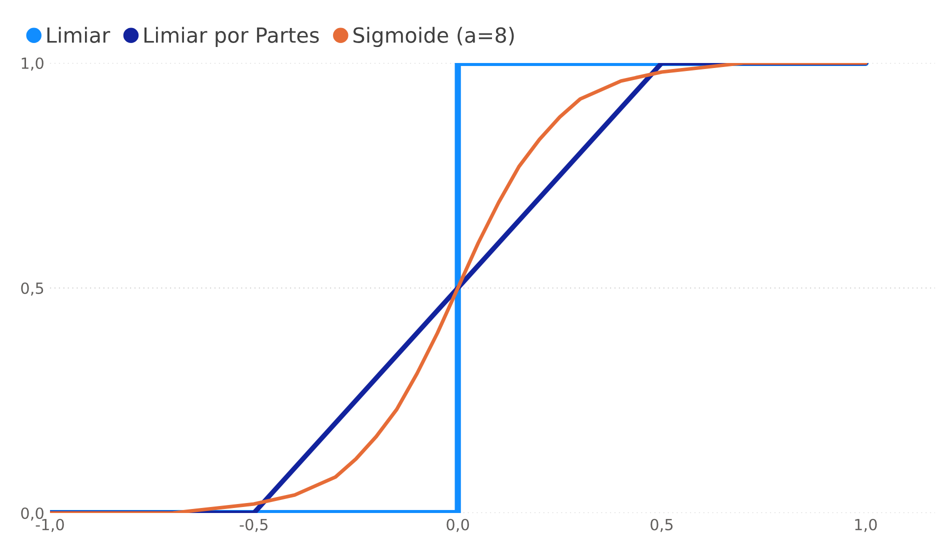 This screenshot has width=942, height=540. Describe the element at coordinates (866, 525) in the screenshot. I see `x-tick-label: 1,0` at that location.